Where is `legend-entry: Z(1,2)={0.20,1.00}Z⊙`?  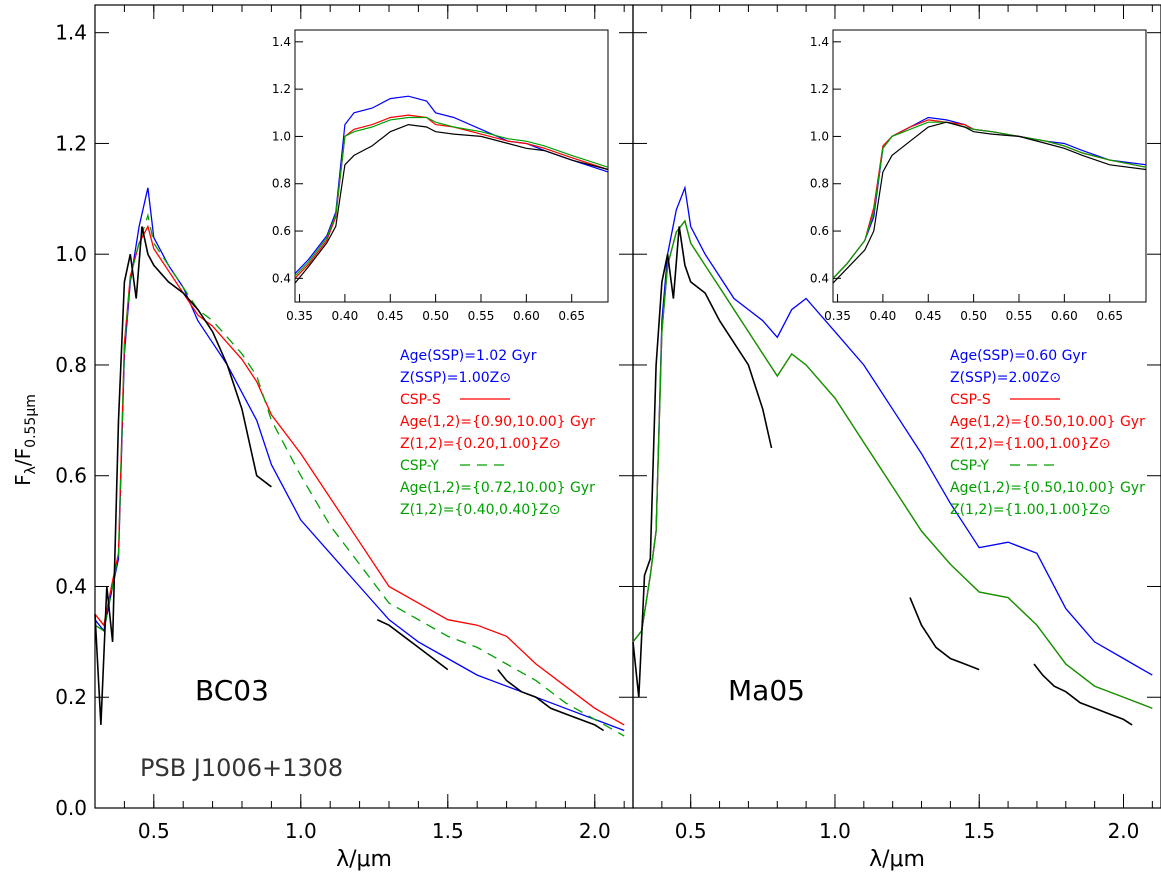
legend-entry: Z(1,2)={0.20,1.00}Z⊙ is located at coordinates (480, 444).